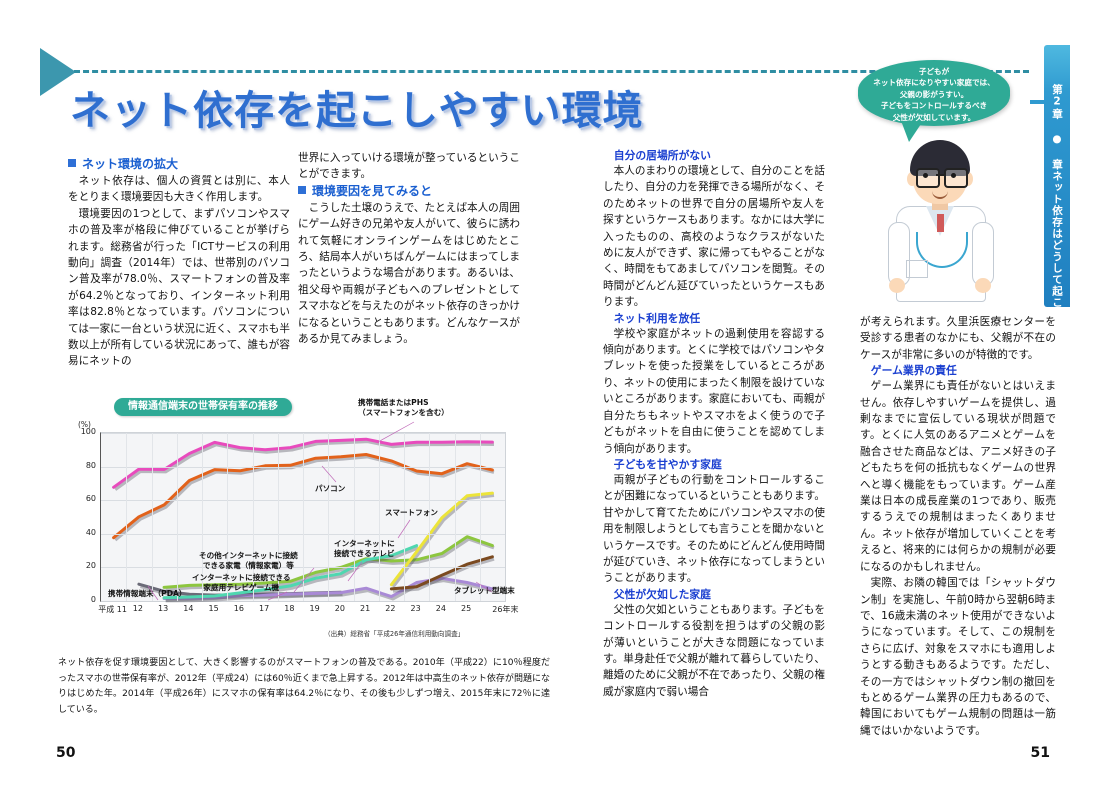 Image resolution: width=1106 pixels, height=803 pixels. What do you see at coordinates (393, 402) in the screenshot?
I see `annotation-mobile-phone-line1: 携帯電話またはPHS` at bounding box center [393, 402].